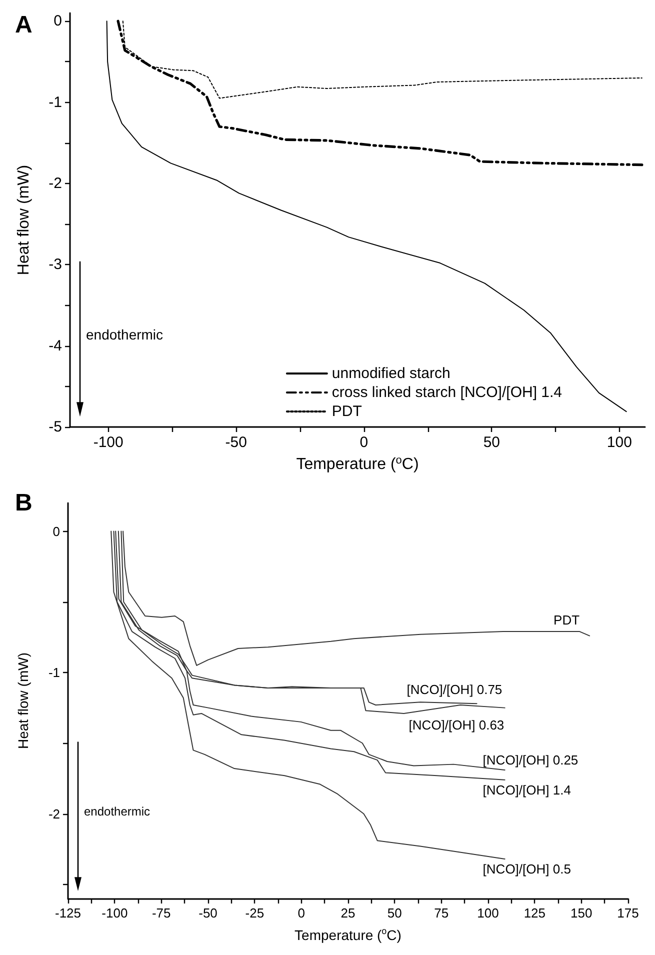  I want to click on series-label: [NCO]/[OH] 0.75, so click(454, 690).